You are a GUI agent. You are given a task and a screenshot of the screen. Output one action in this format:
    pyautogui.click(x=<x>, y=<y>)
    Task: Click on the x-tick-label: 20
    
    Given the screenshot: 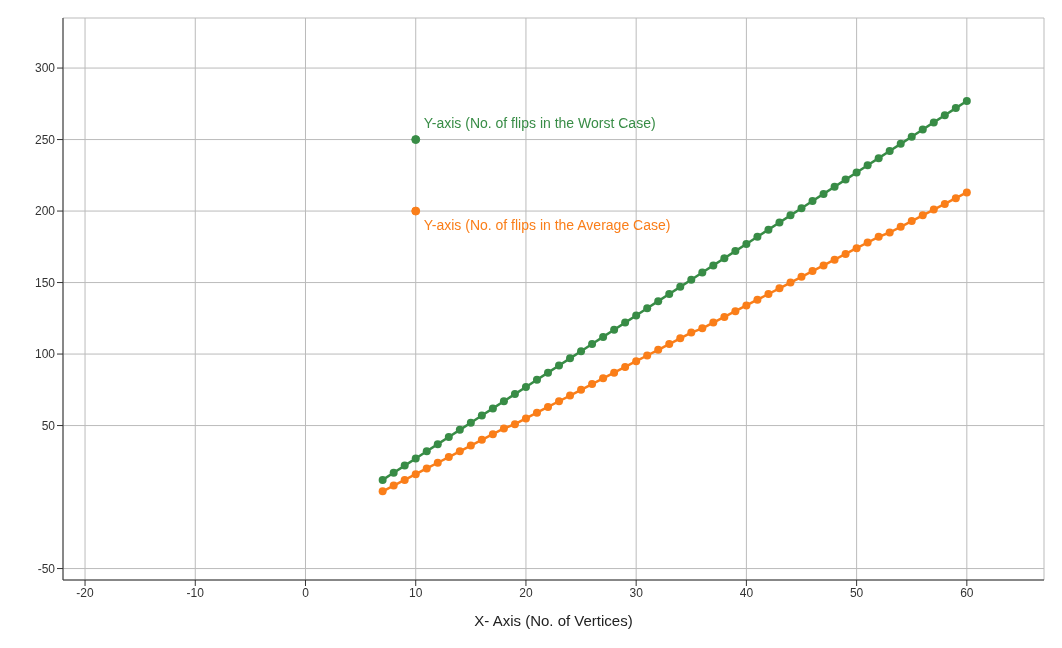 What is the action you would take?
    pyautogui.click(x=526, y=592)
    